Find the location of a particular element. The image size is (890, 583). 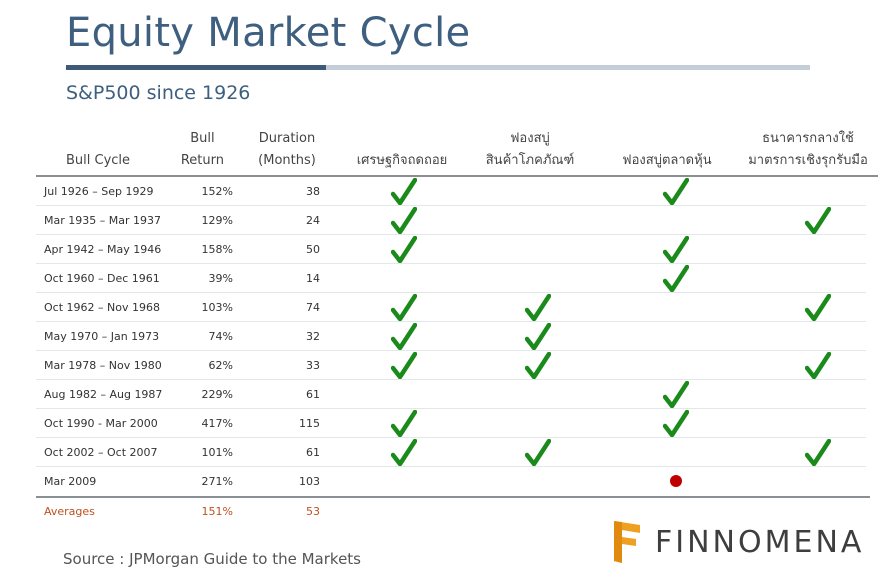

red-dot-icon is located at coordinates (676, 481).